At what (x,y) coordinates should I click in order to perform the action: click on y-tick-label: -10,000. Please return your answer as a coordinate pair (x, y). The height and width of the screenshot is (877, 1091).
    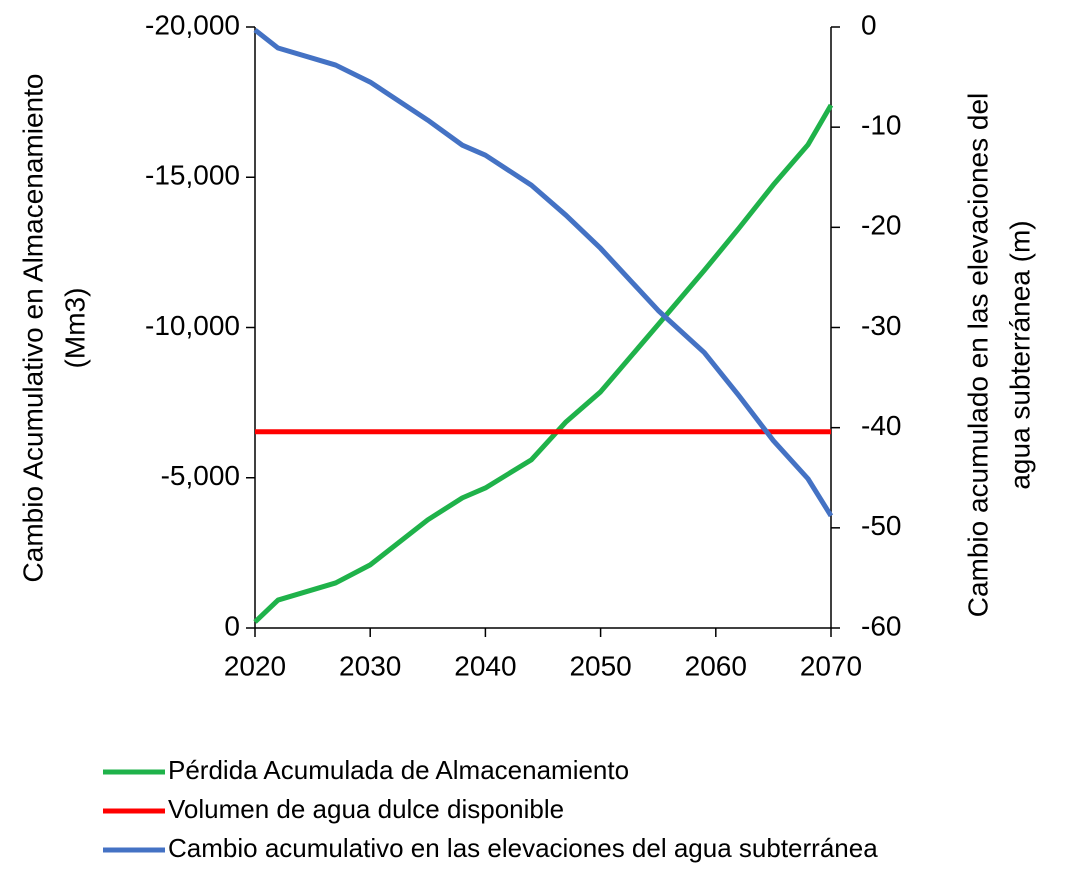
    Looking at the image, I should click on (192, 325).